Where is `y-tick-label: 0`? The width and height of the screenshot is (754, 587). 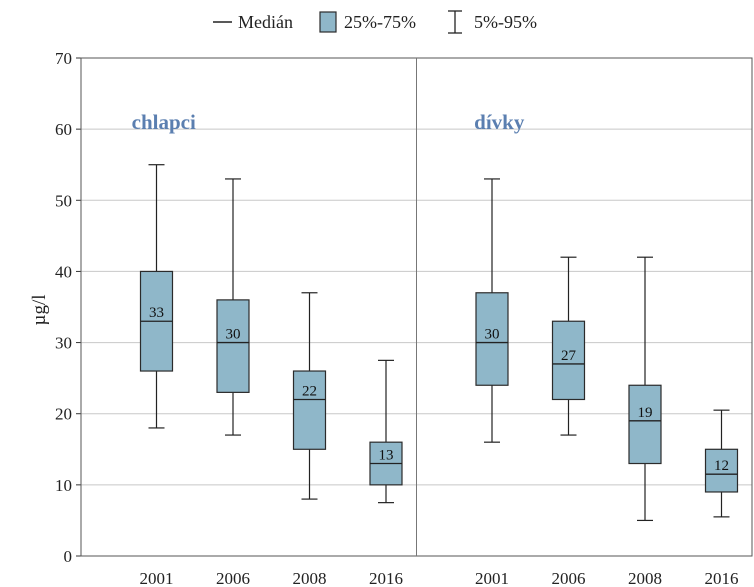
y-tick-label: 0 is located at coordinates (68, 556).